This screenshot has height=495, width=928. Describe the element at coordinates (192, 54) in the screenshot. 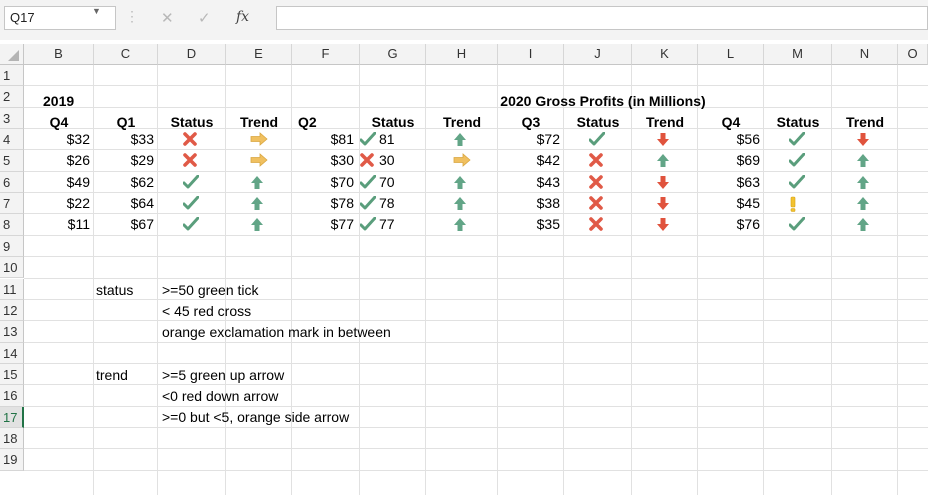

I see `column-header: D` at that location.